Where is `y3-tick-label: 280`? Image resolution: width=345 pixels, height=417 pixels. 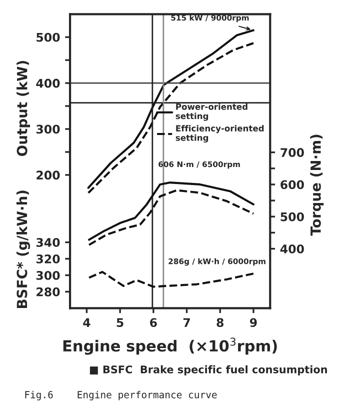 y3-tick-label: 280 is located at coordinates (48, 291).